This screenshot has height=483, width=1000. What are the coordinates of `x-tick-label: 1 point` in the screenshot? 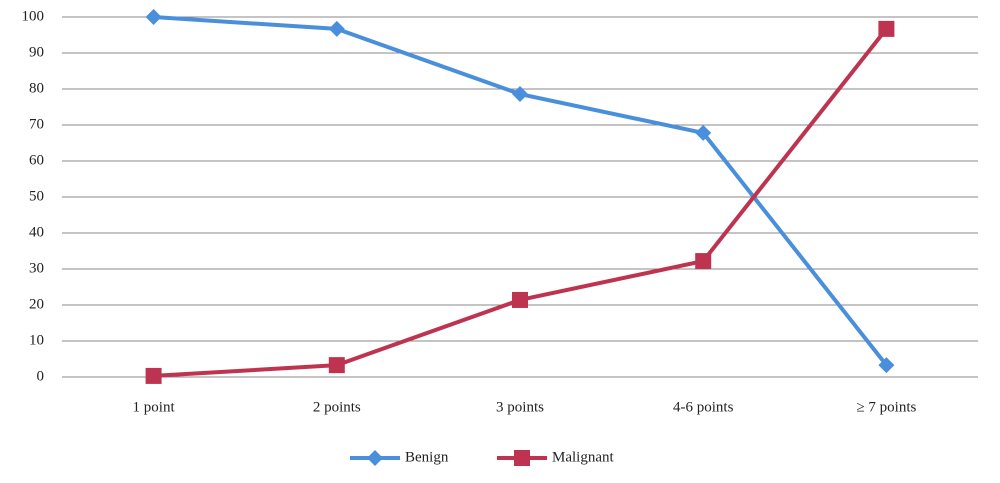 It's located at (154, 407).